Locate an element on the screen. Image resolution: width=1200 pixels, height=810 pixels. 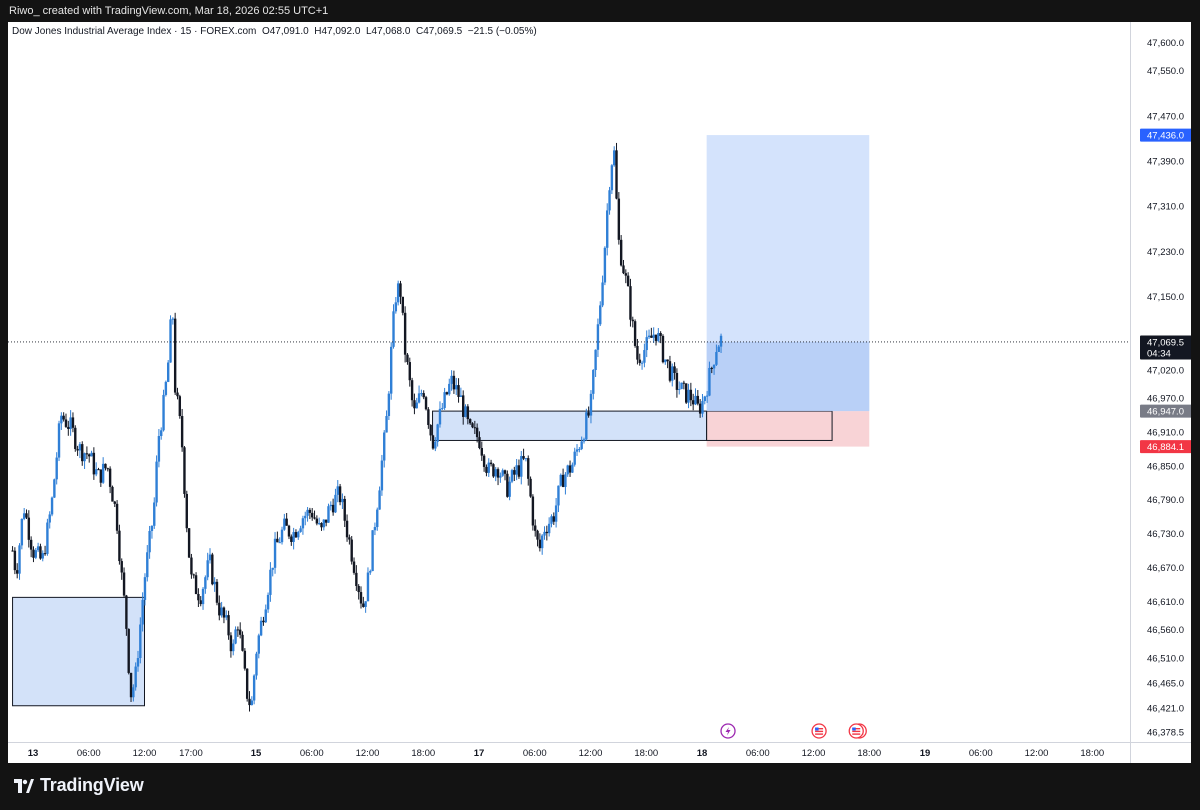
symbol-name: Dow Jones Industrial Average Index is located at coordinates (92, 31).